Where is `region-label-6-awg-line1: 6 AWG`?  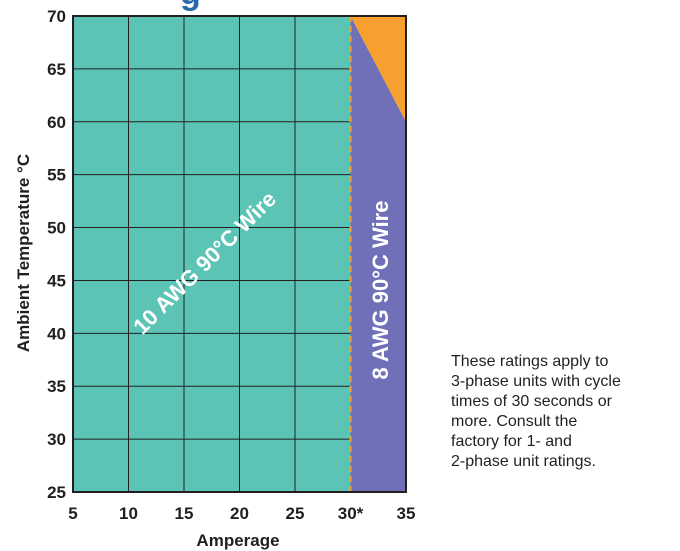
region-label-6-awg-line1: 6 AWG is located at coordinates (438, 41).